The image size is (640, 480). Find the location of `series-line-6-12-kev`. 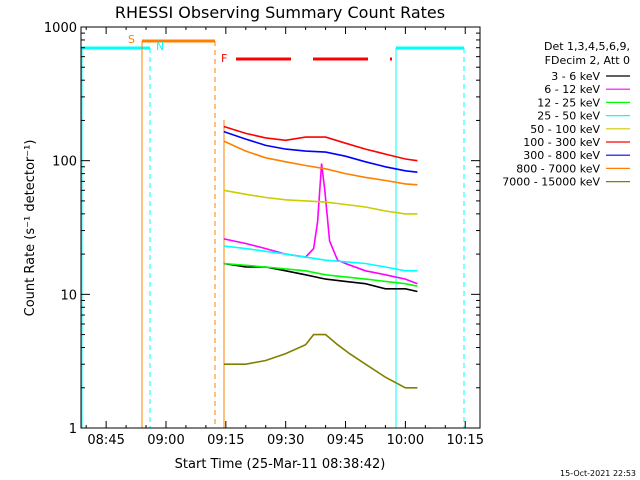

series-line-6-12-kev is located at coordinates (320, 224).